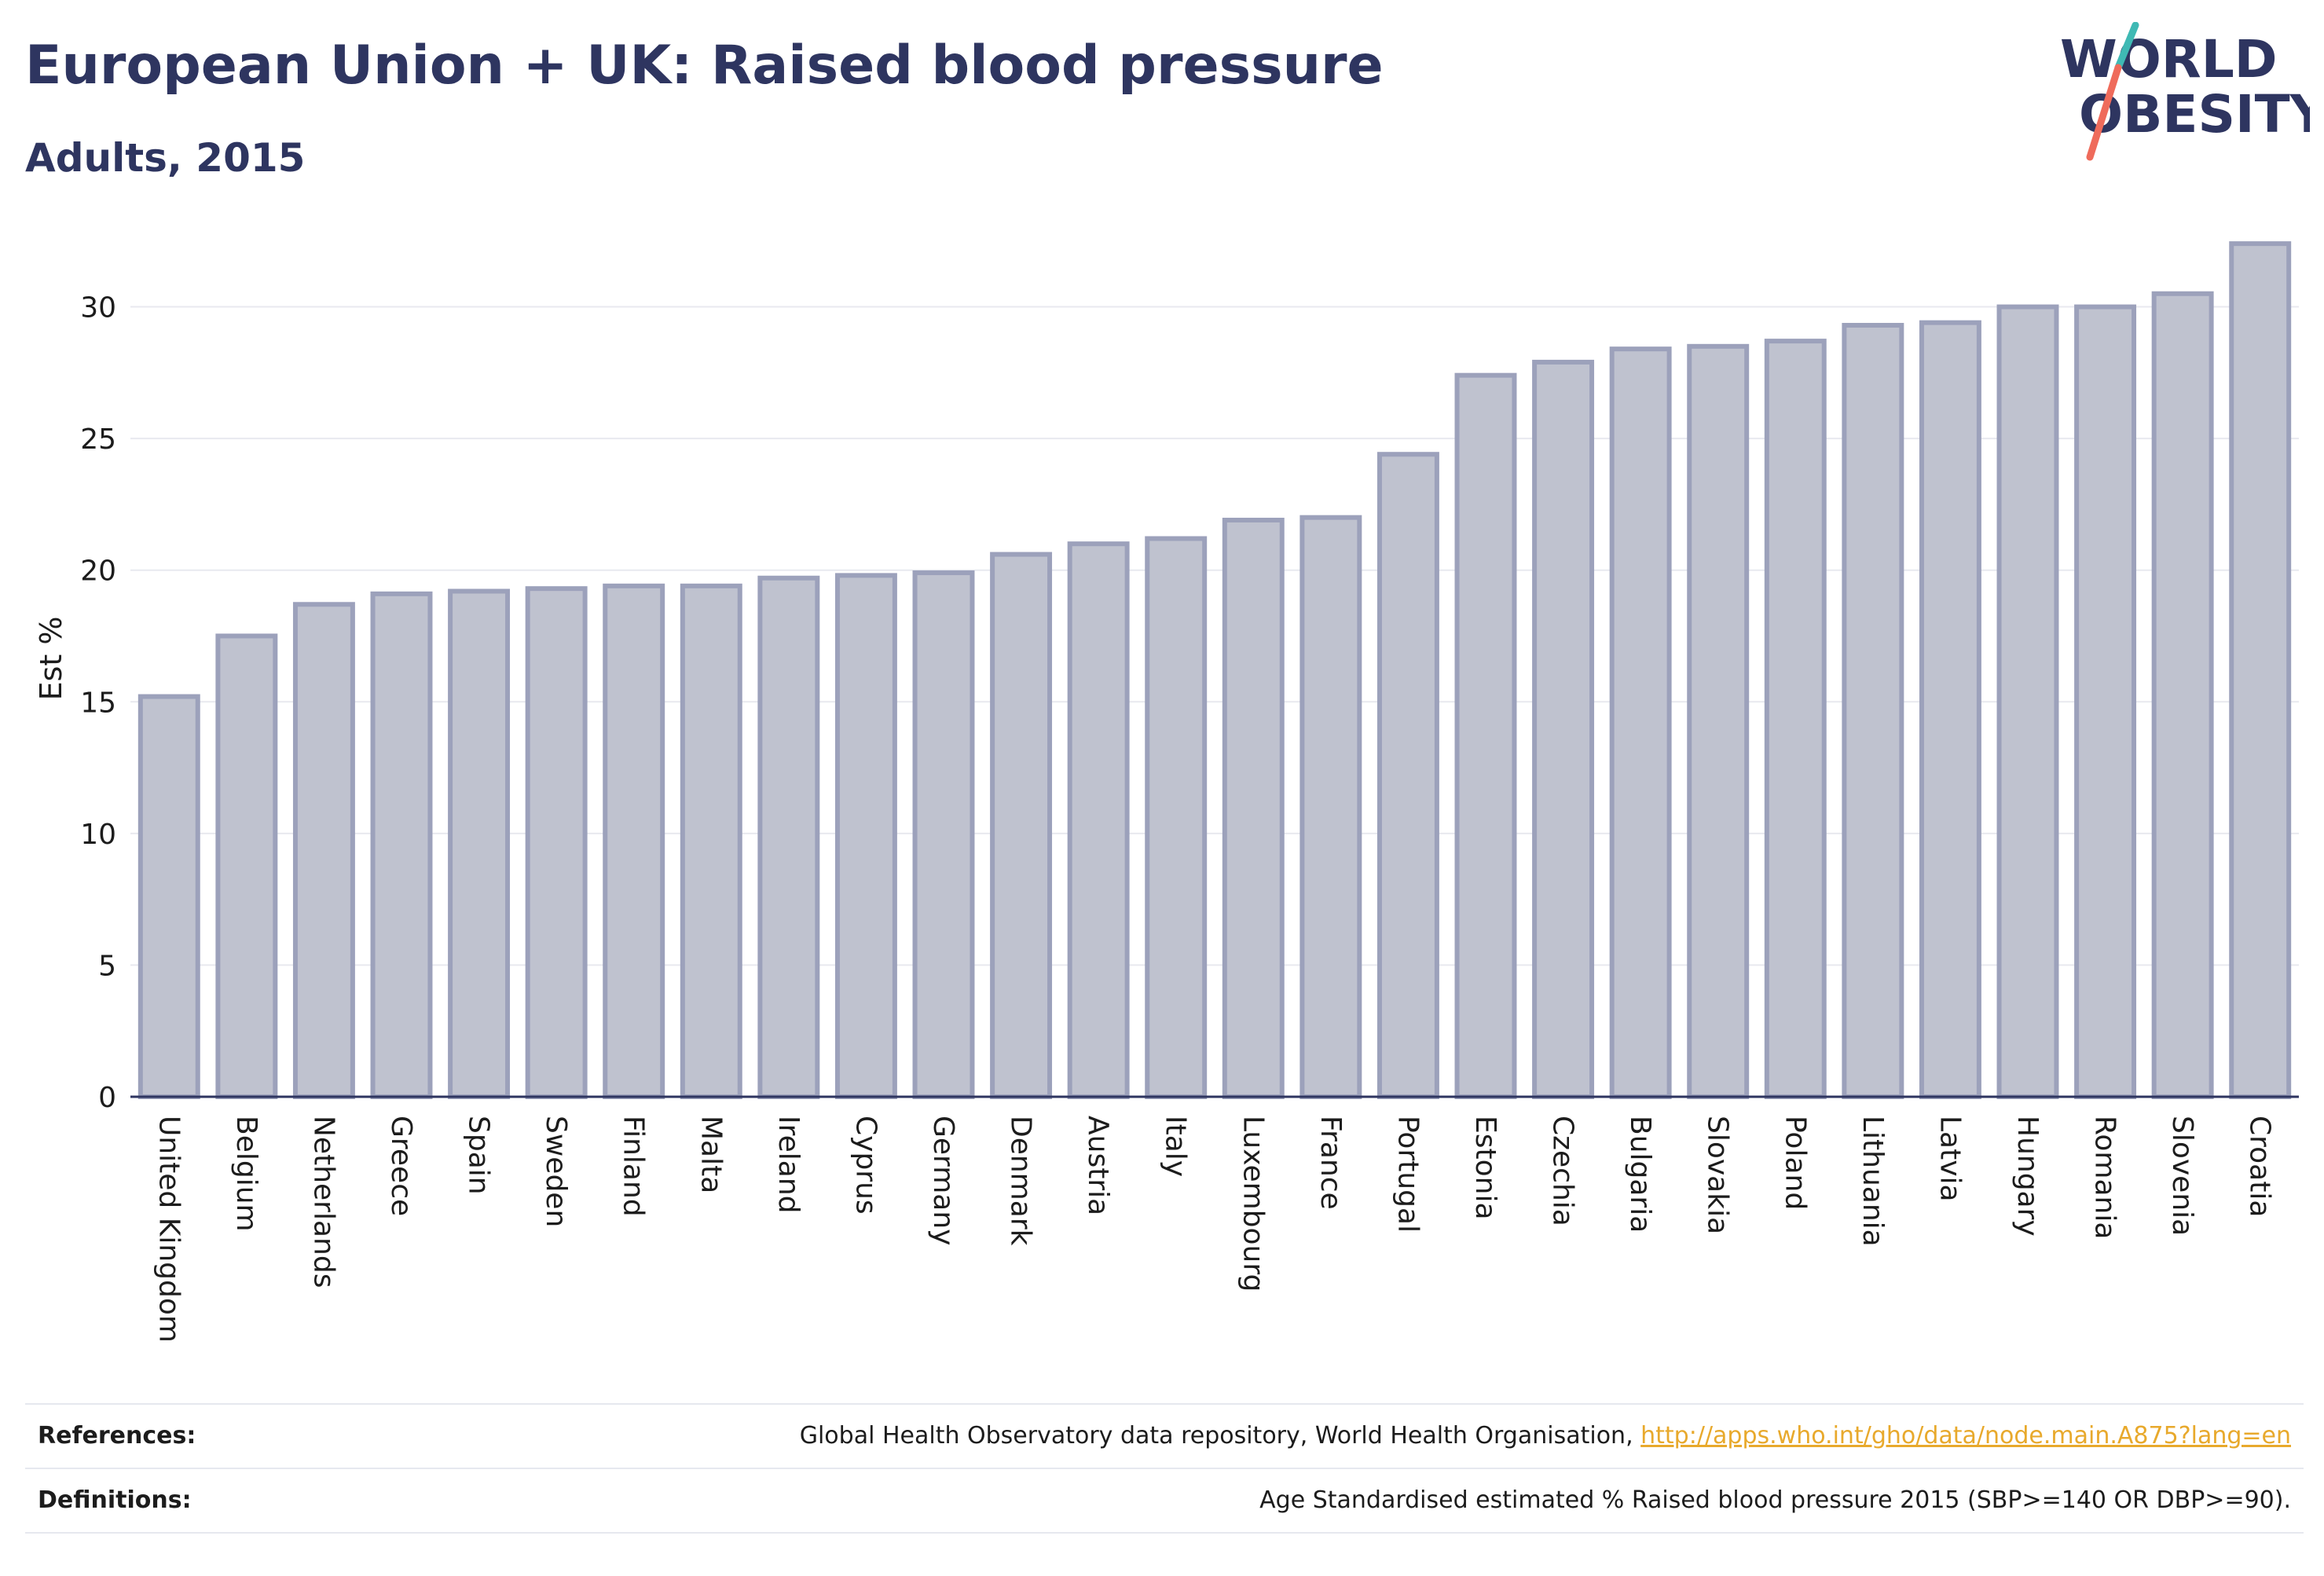  Describe the element at coordinates (401, 1166) in the screenshot. I see `x-tick-label: Greece` at that location.